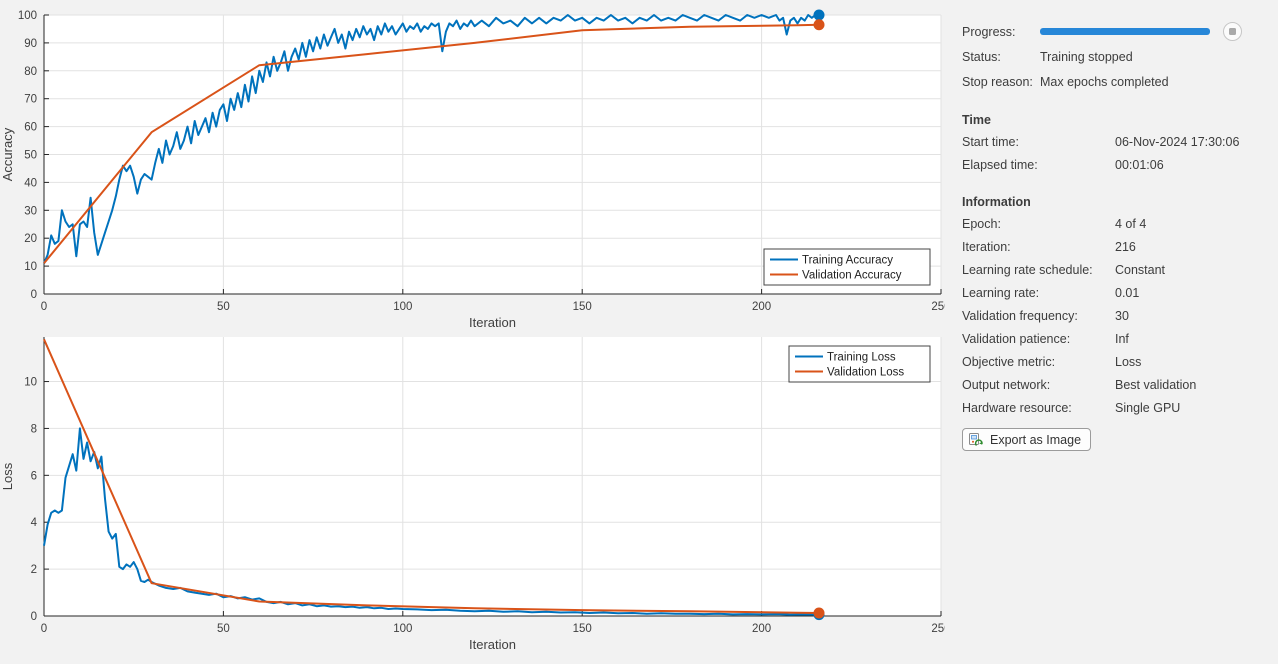  I want to click on lr-schedule-value: Constant, so click(1140, 269).